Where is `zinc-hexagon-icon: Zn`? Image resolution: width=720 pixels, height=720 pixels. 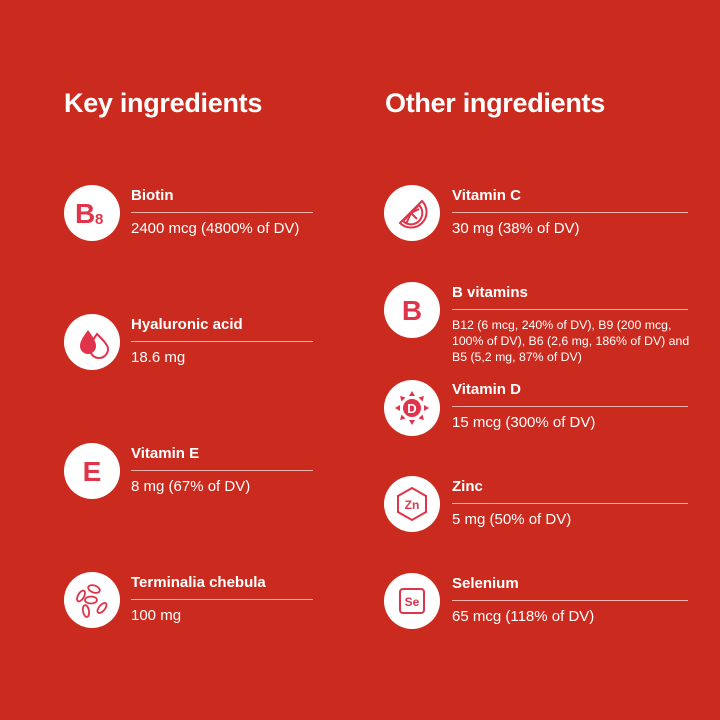
zinc-hexagon-icon: Zn is located at coordinates (412, 504).